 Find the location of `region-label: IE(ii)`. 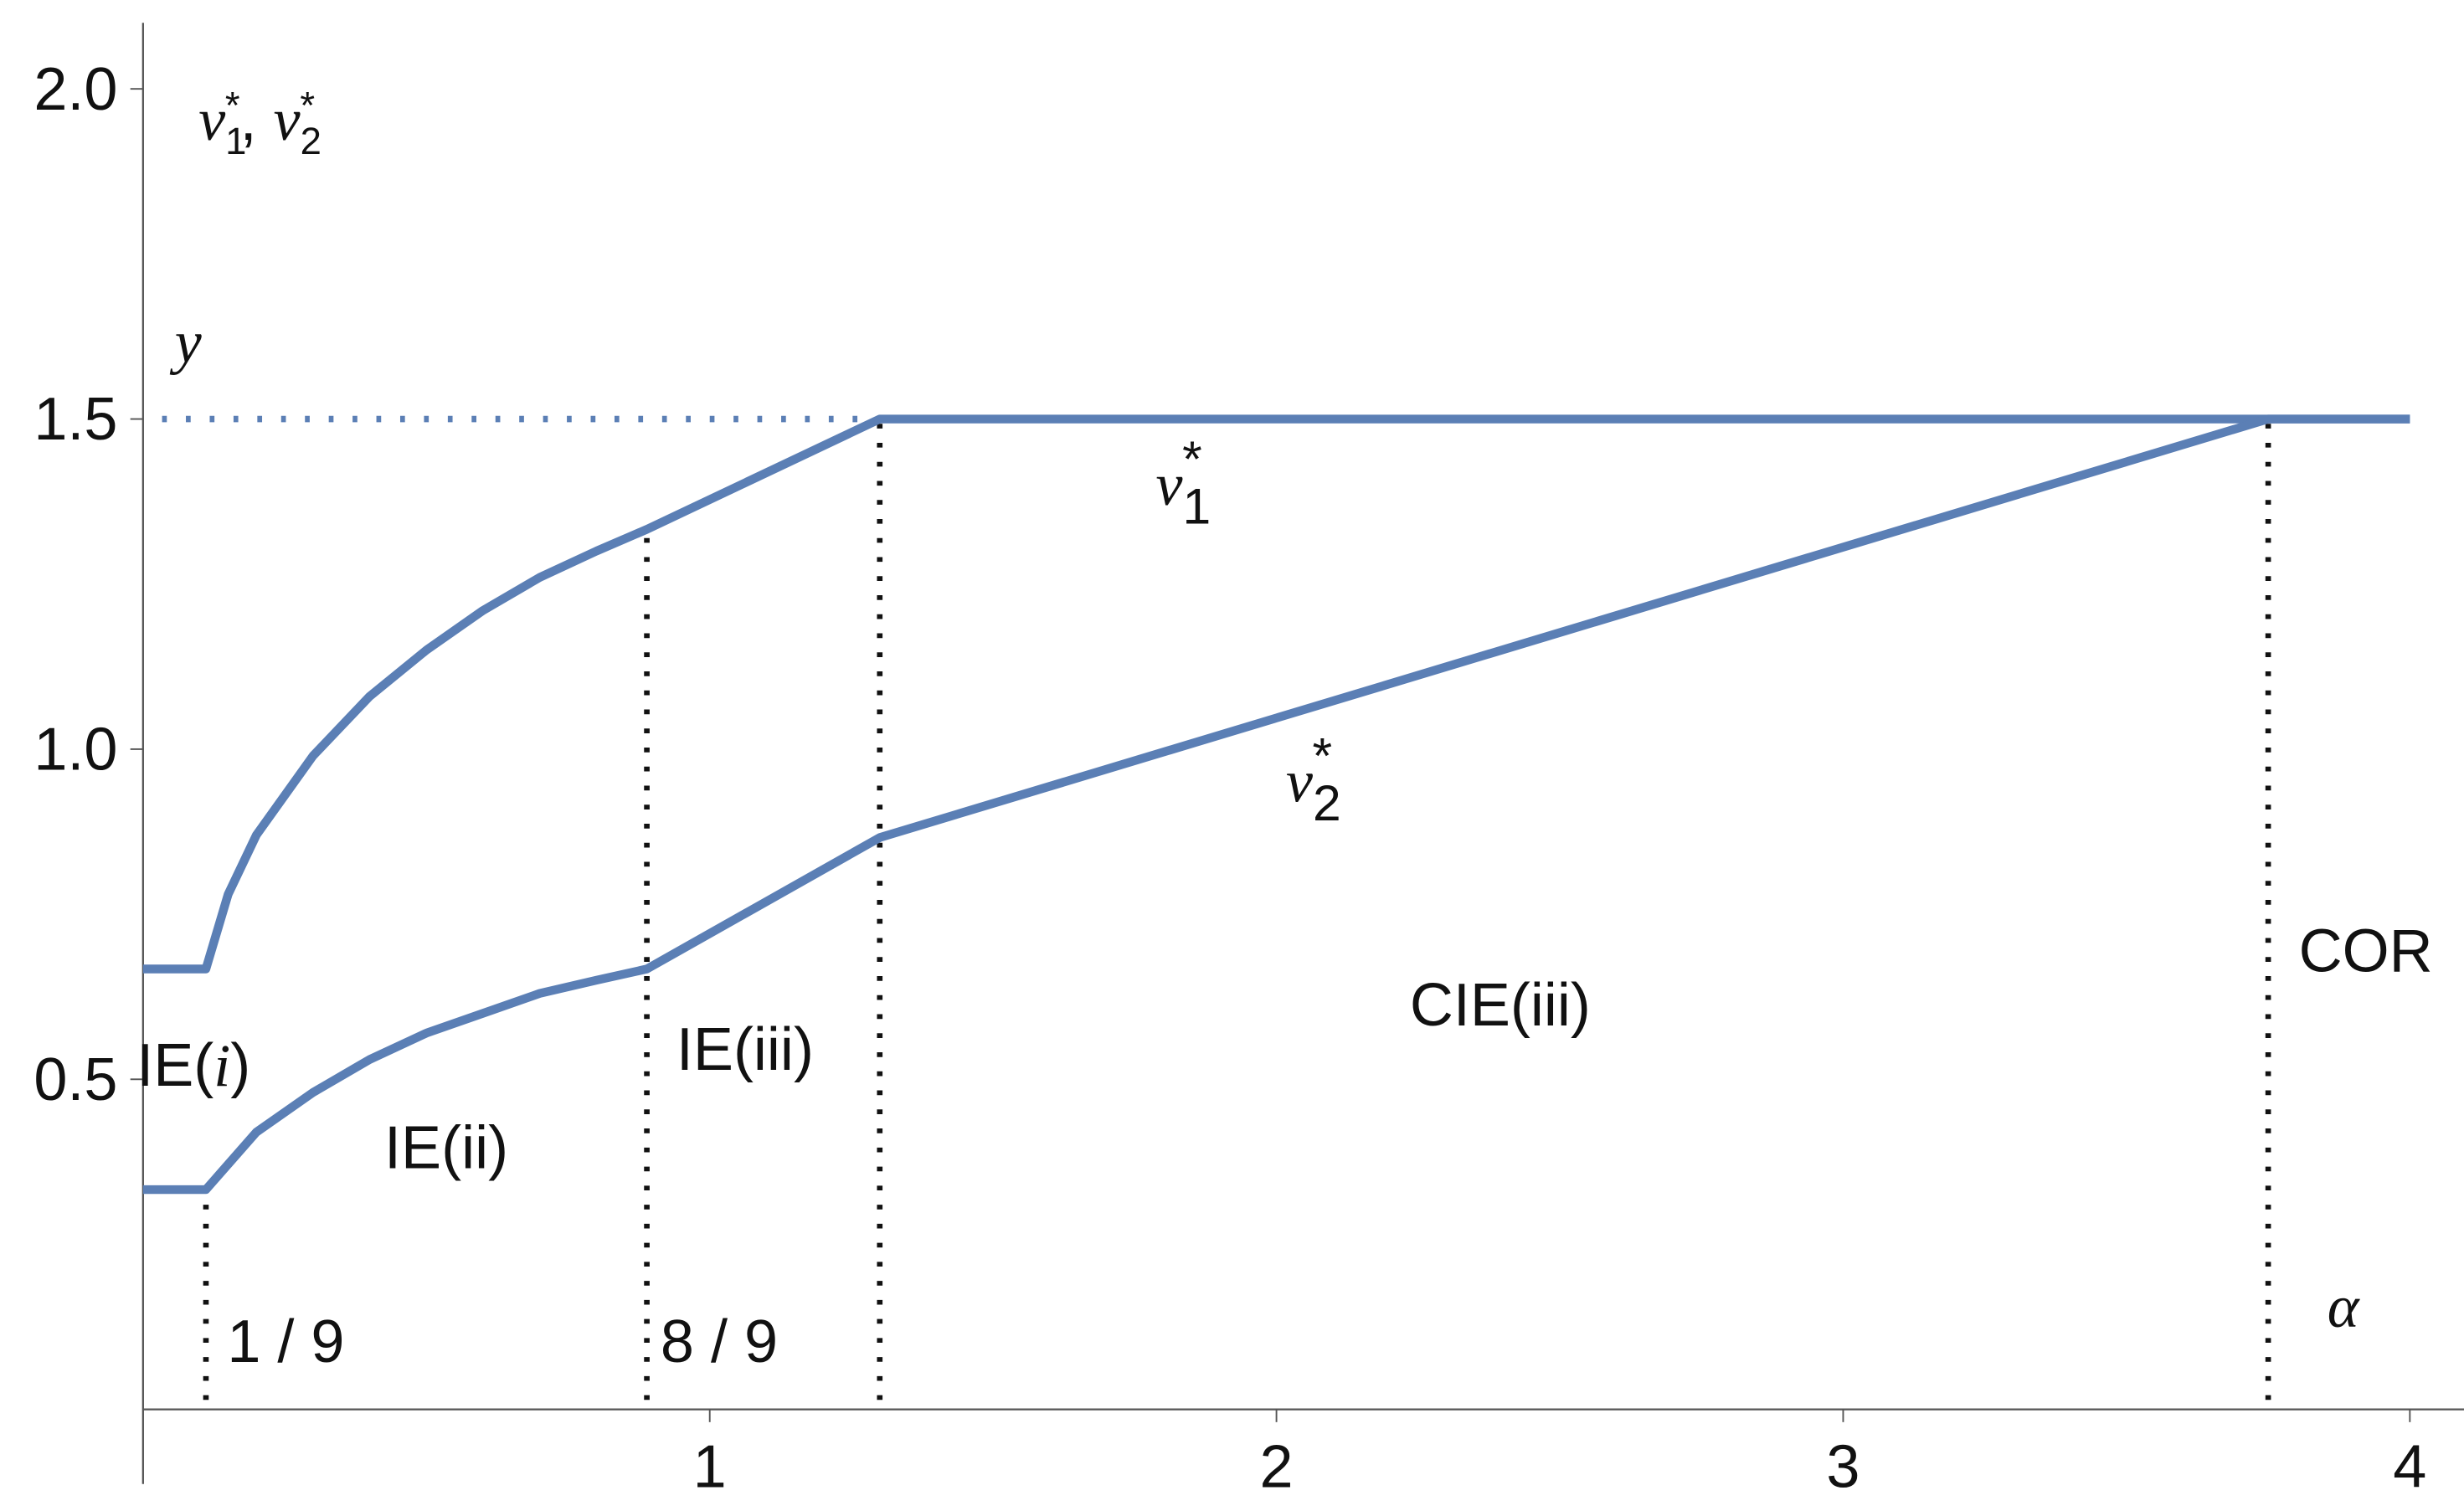

region-label: IE(ii) is located at coordinates (446, 1147).